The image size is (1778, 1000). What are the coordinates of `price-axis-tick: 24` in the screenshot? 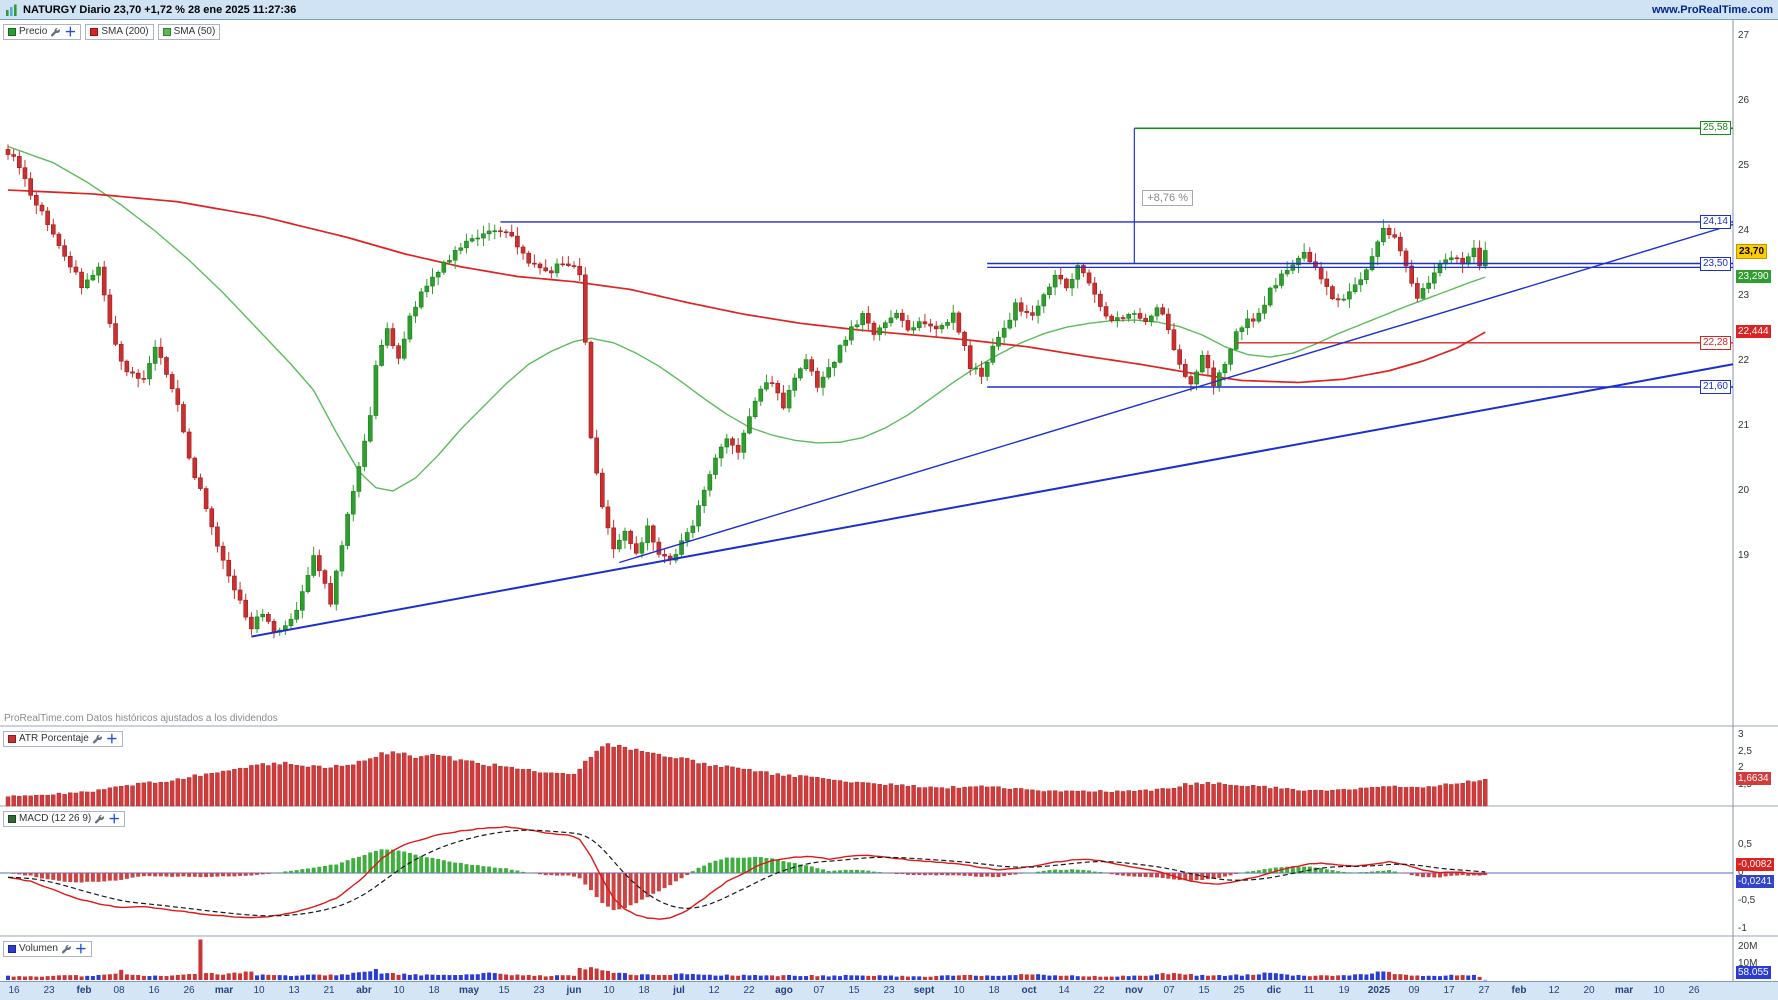 It's located at (1744, 230).